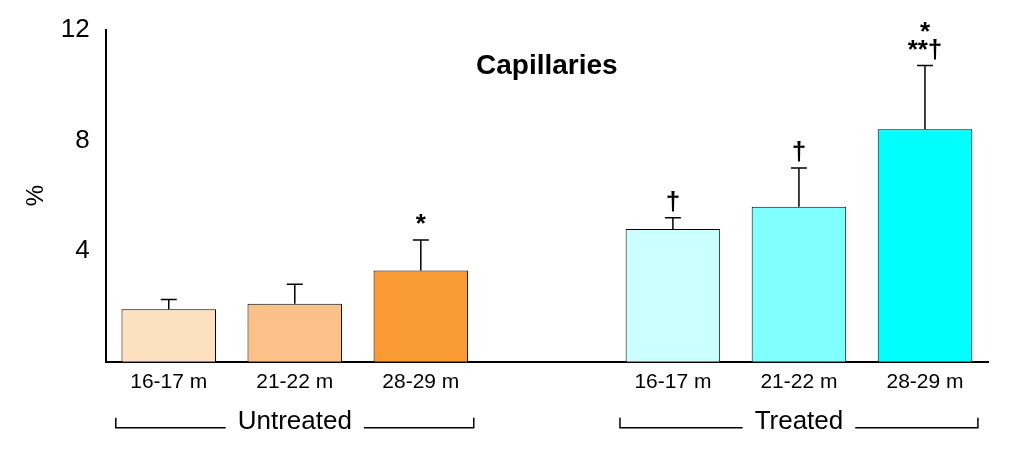  I want to click on text: Treated, so click(799, 419).